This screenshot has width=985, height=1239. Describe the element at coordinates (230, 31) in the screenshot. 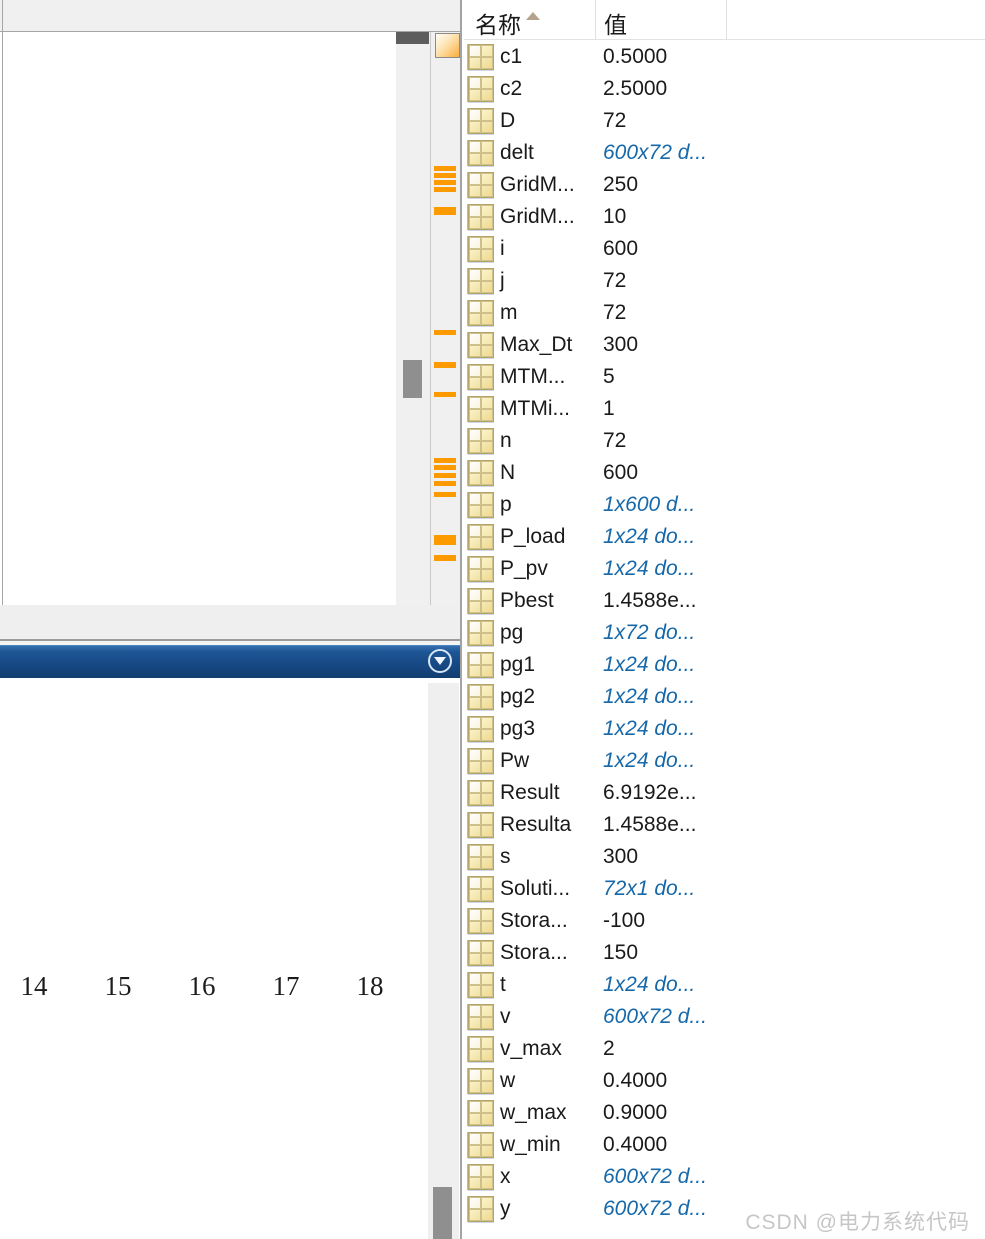

I see `editor-top-border` at that location.